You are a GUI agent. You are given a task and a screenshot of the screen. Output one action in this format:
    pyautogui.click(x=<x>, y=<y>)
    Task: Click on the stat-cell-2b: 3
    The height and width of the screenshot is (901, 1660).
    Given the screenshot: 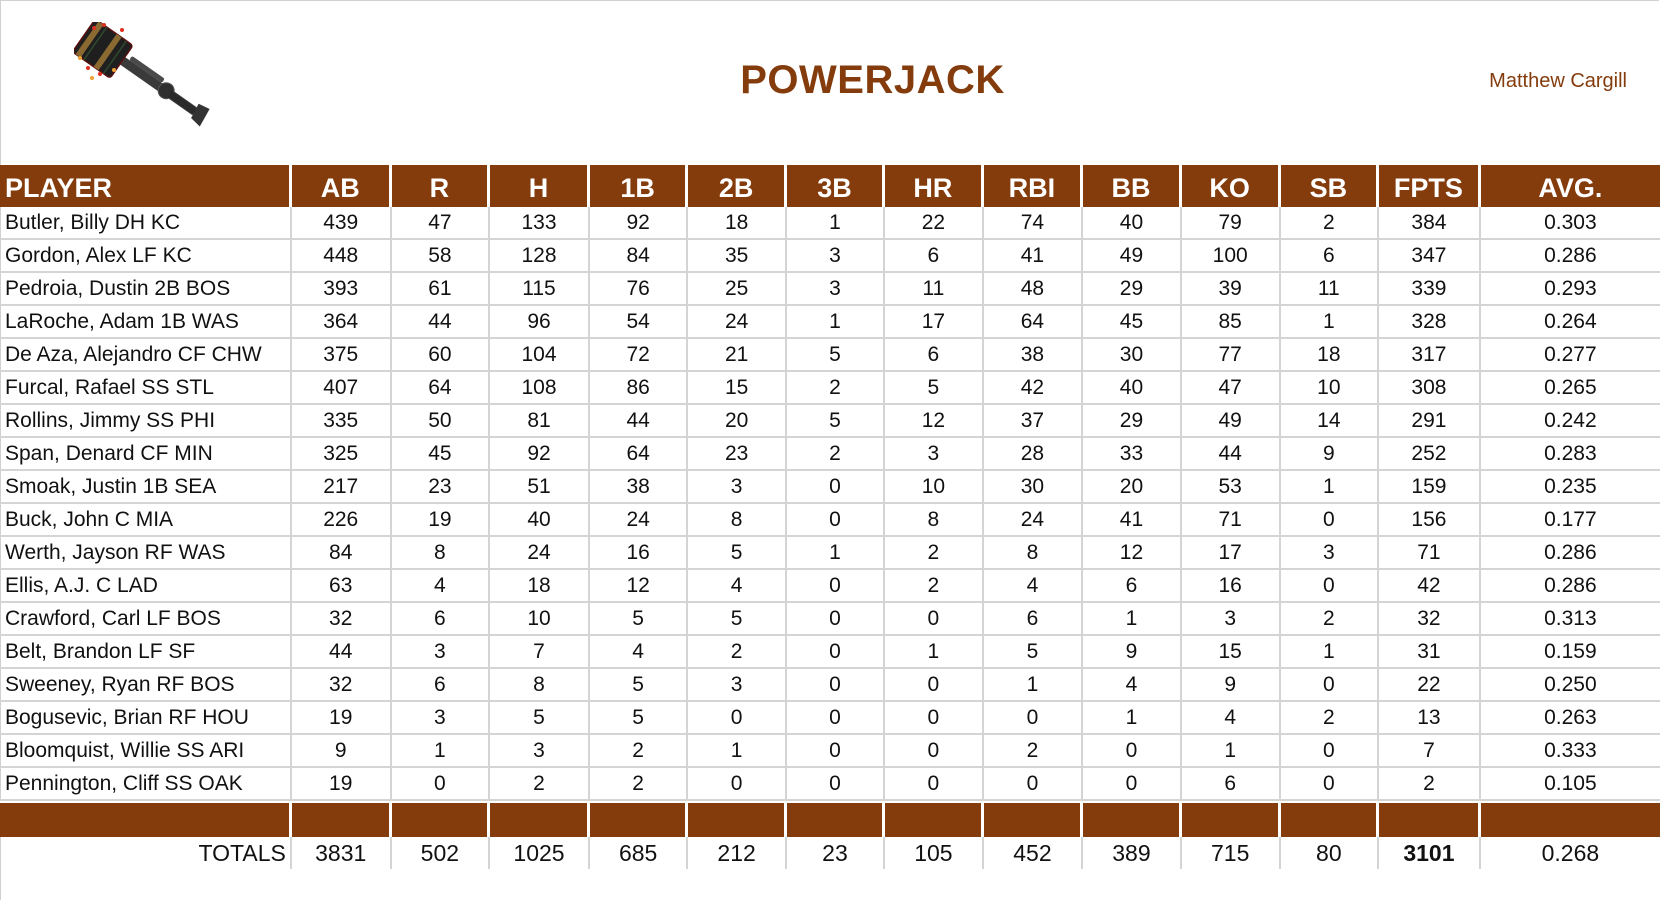 What is the action you would take?
    pyautogui.click(x=737, y=487)
    